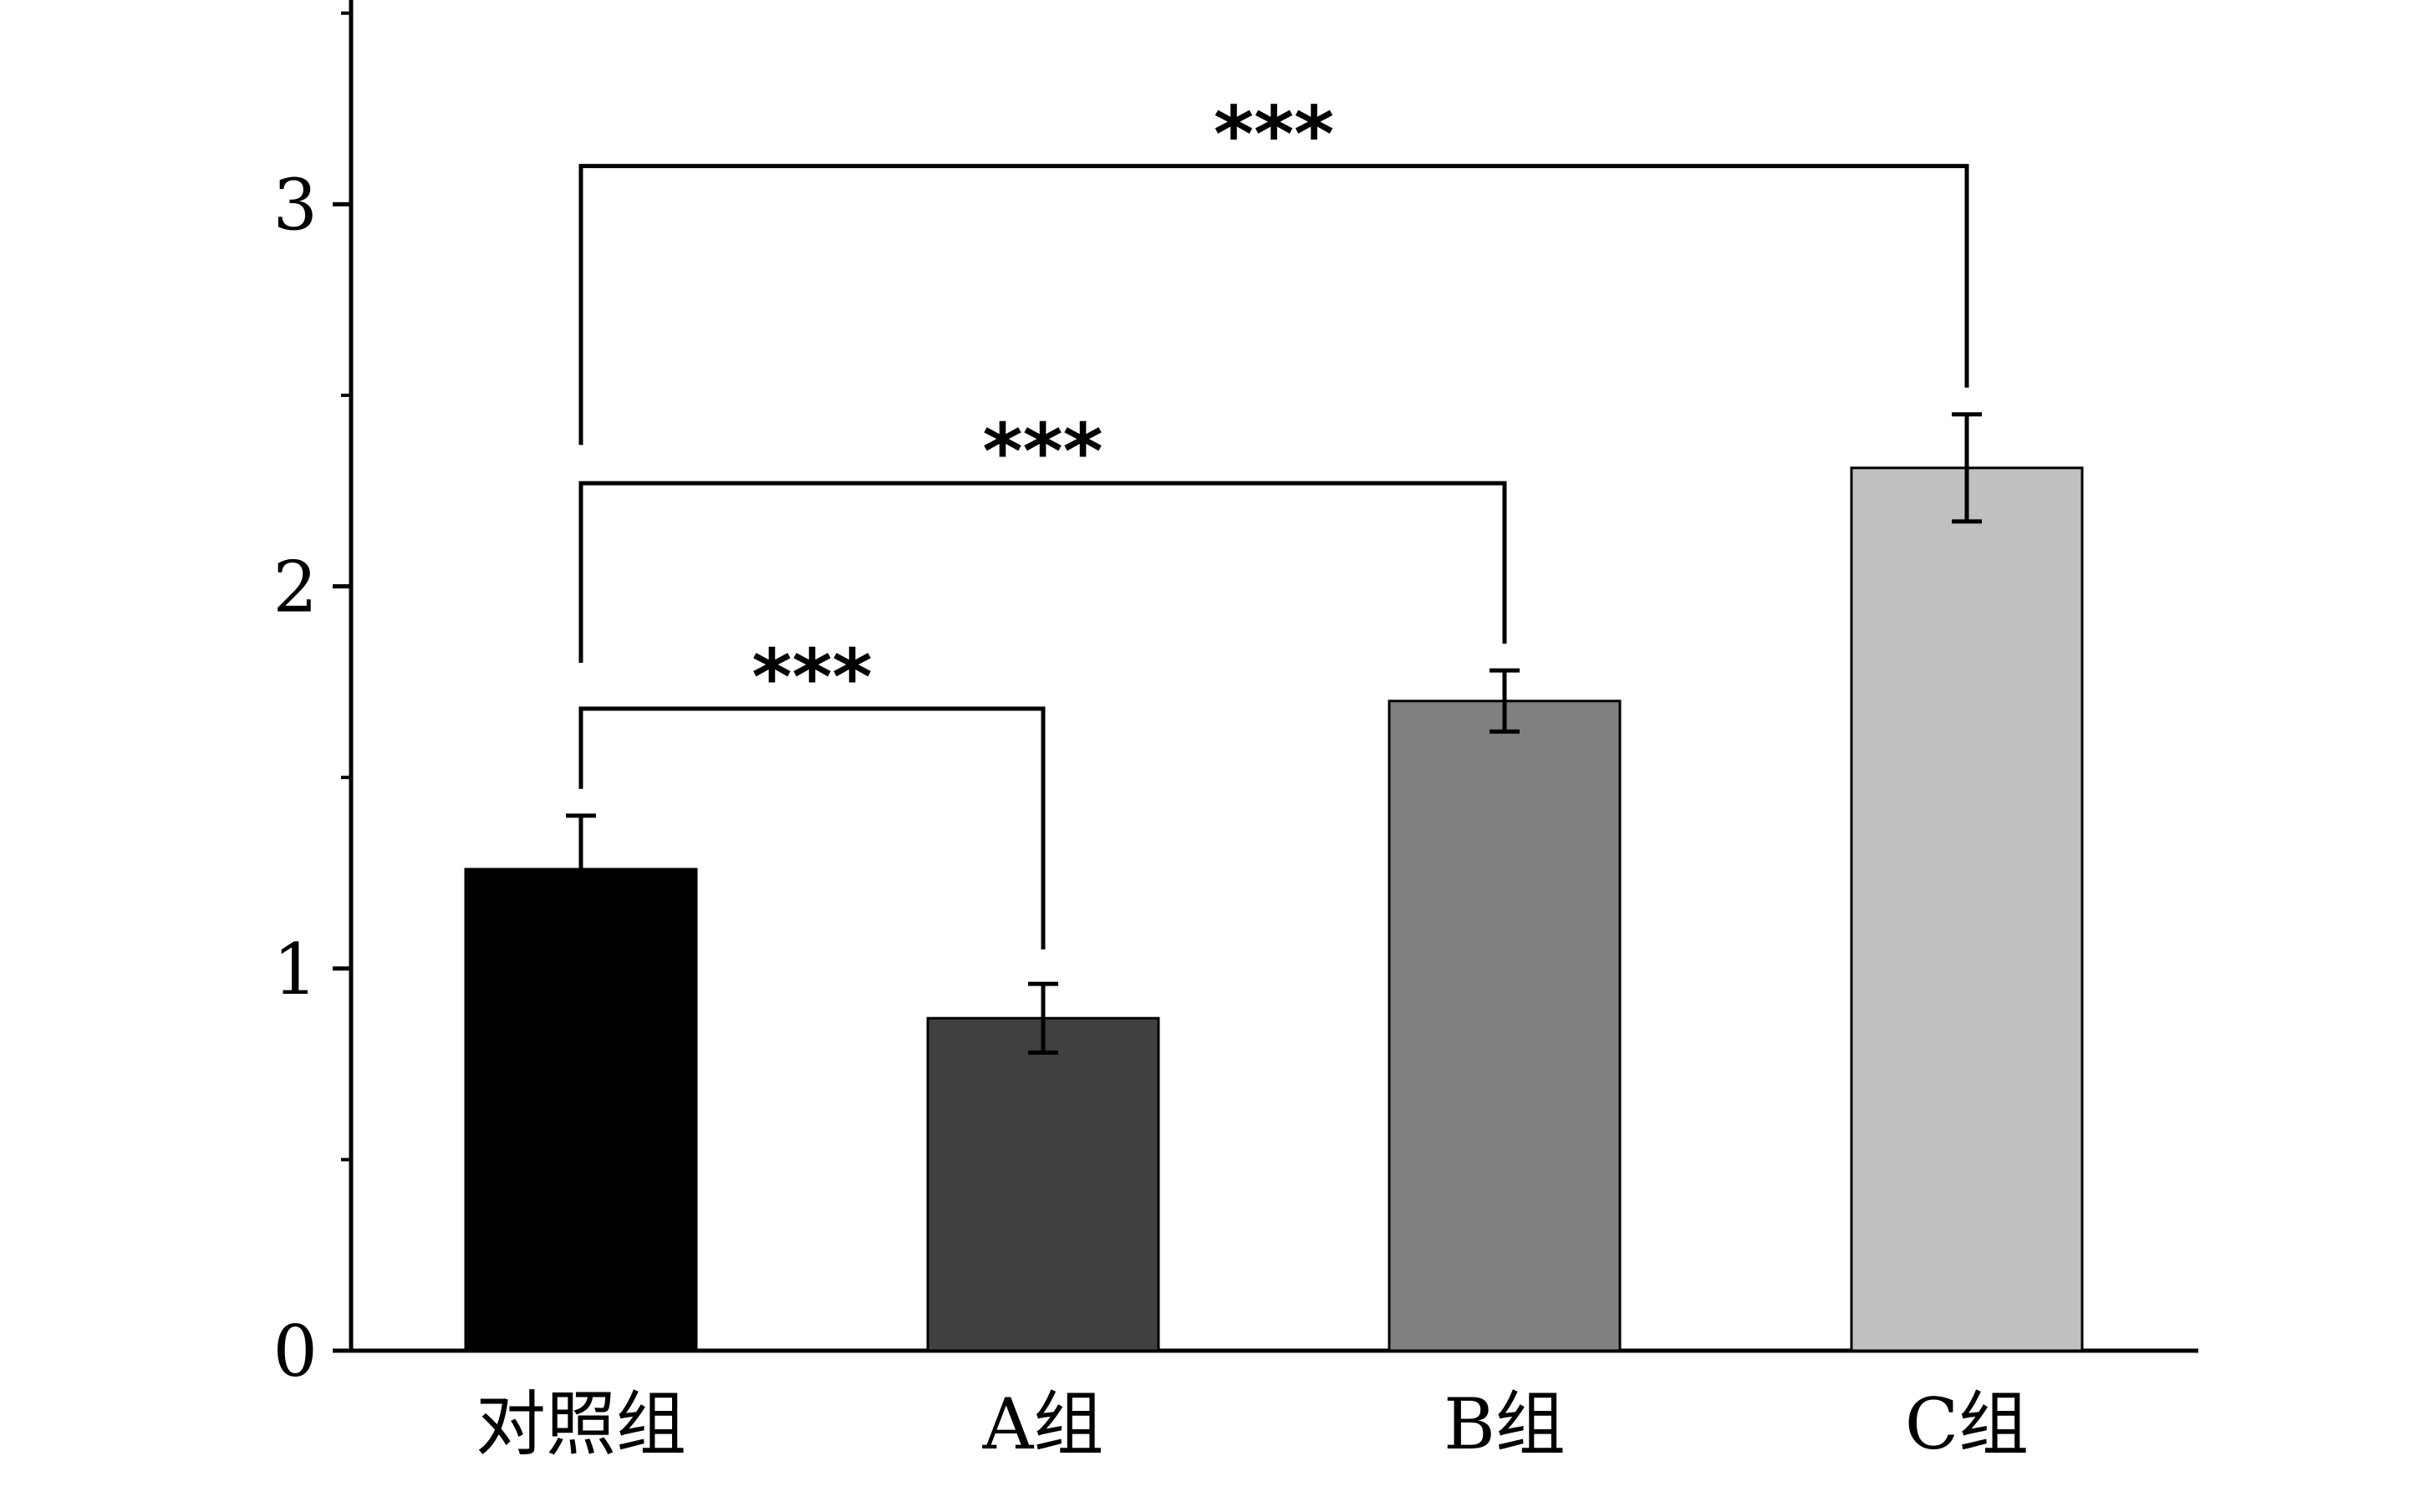 This screenshot has height=1512, width=2419. I want to click on significance-label-1: ***, so click(1043, 451).